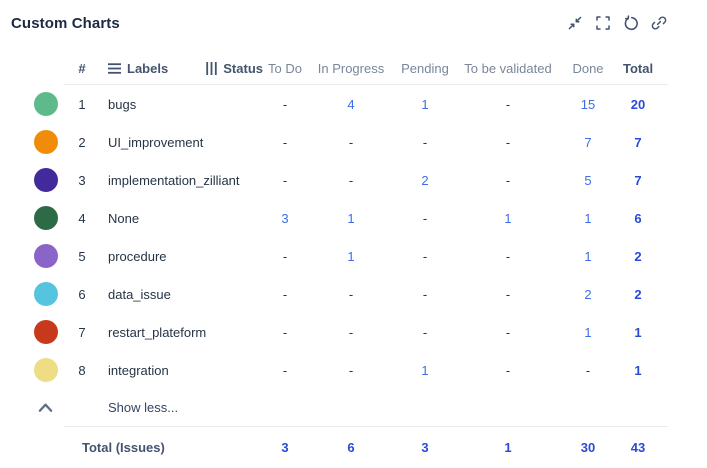  I want to click on link-button, so click(659, 23).